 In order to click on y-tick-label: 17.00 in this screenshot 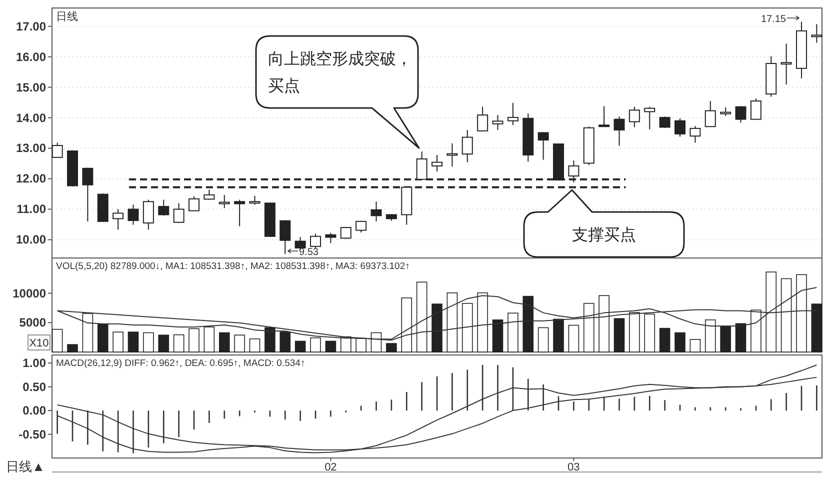, I will do `click(31, 26)`.